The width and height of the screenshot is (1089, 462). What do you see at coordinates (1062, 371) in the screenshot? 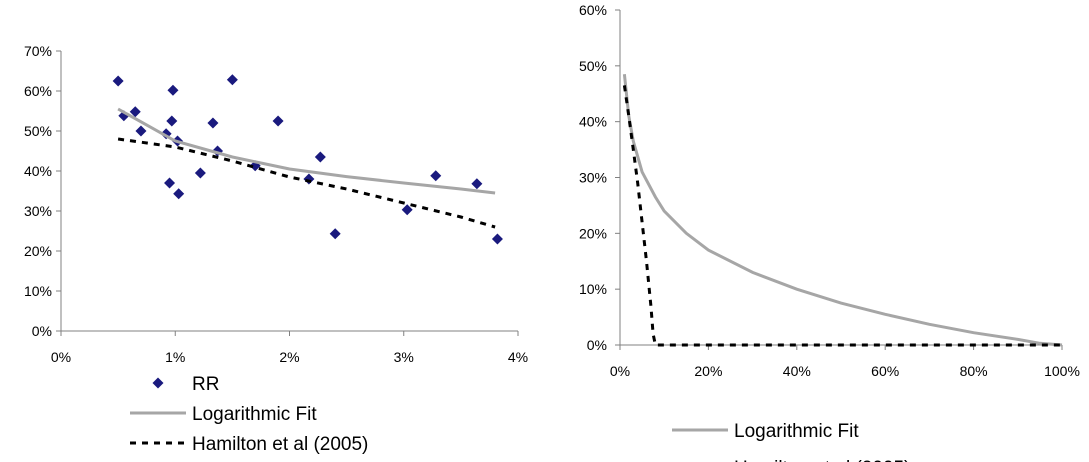
I see `x-tick-label: 100%` at bounding box center [1062, 371].